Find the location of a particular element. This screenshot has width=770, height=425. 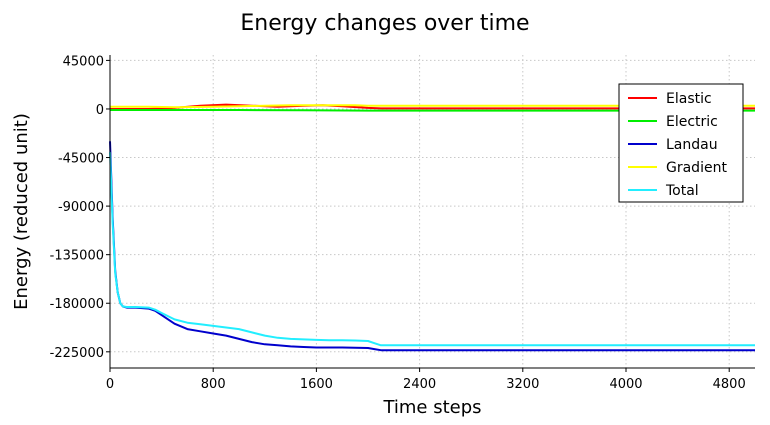

y-tick-label: -225000 is located at coordinates (77, 353).